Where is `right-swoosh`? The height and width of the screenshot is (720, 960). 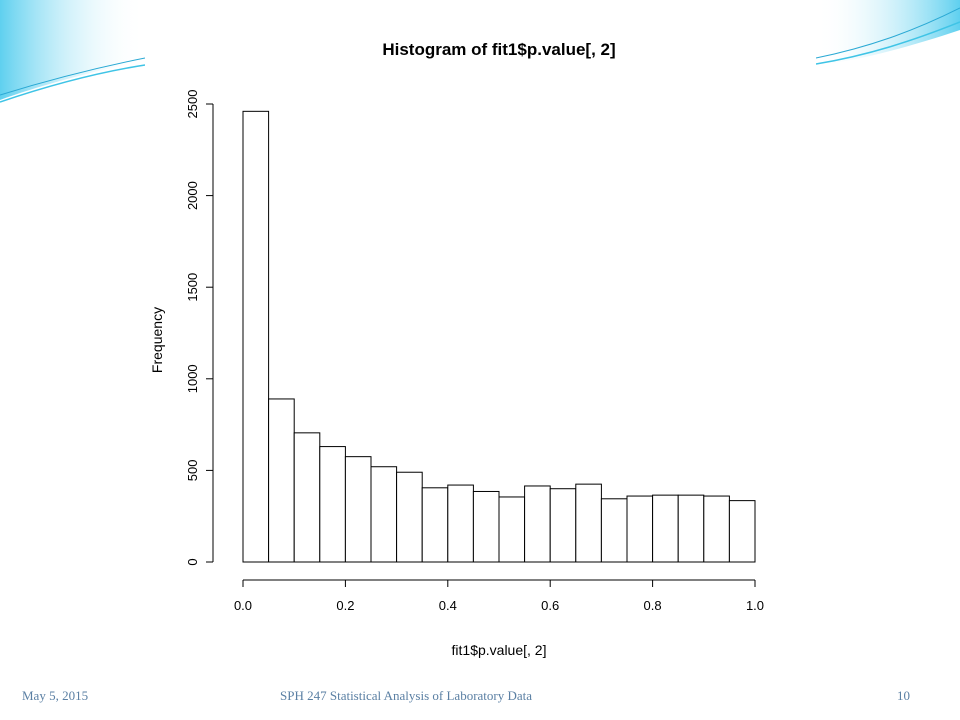 right-swoosh is located at coordinates (888, 33).